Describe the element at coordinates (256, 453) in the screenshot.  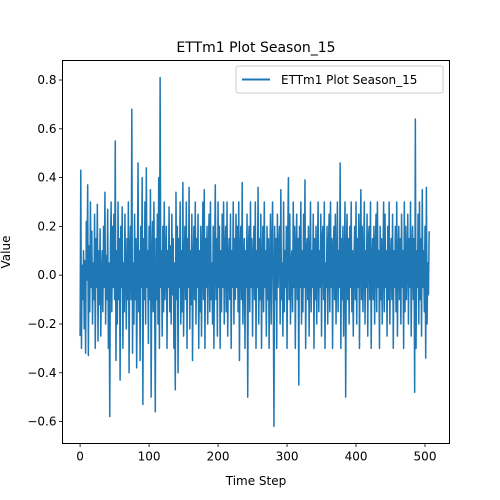
I see `x-axis: 0 100 200 300 400 500` at that location.